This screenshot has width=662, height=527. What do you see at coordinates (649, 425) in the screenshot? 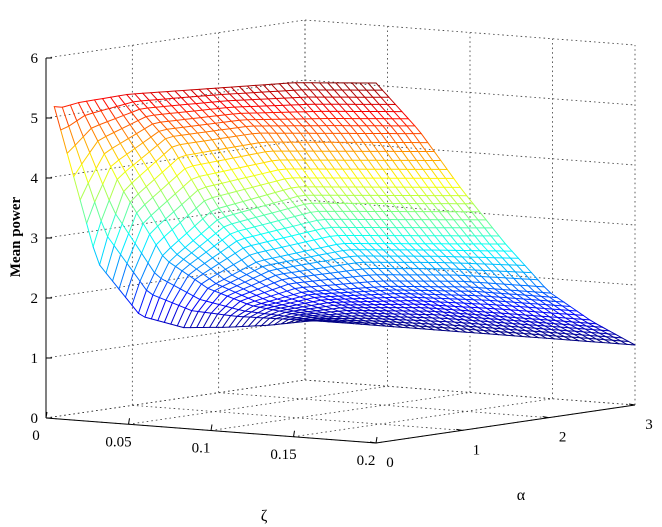
I see `y-tick-label: 3` at bounding box center [649, 425].